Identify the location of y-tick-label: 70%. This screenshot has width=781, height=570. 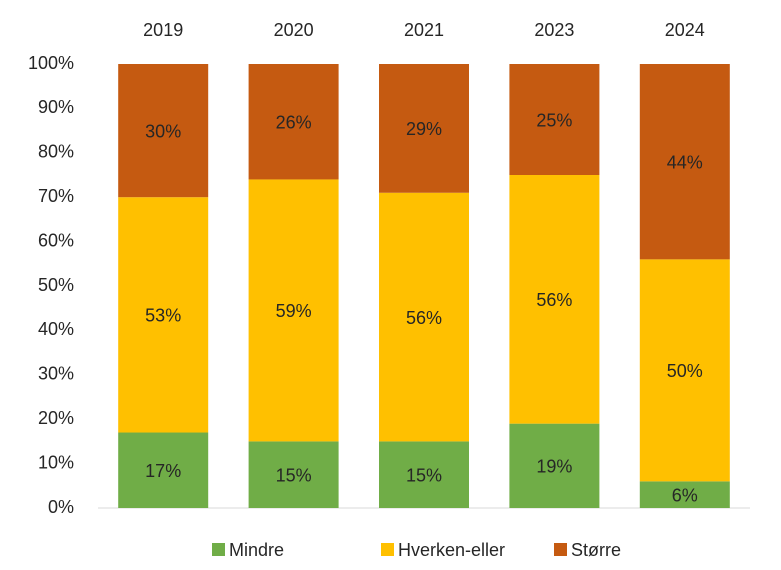
(56, 196).